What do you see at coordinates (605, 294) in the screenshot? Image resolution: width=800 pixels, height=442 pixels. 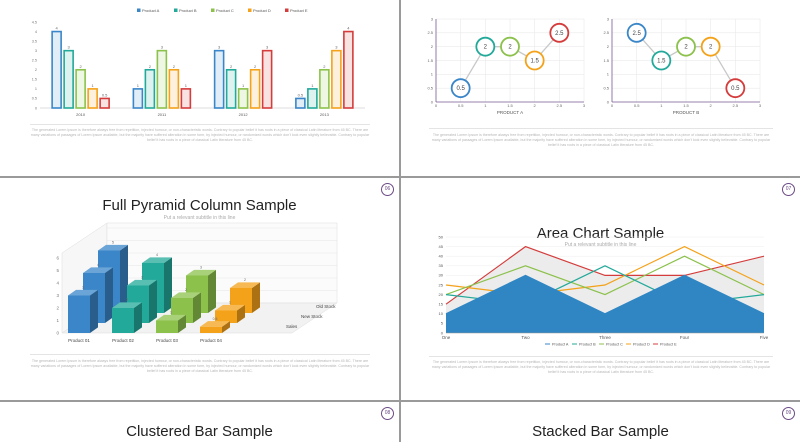 I see `area-line` at bounding box center [605, 294].